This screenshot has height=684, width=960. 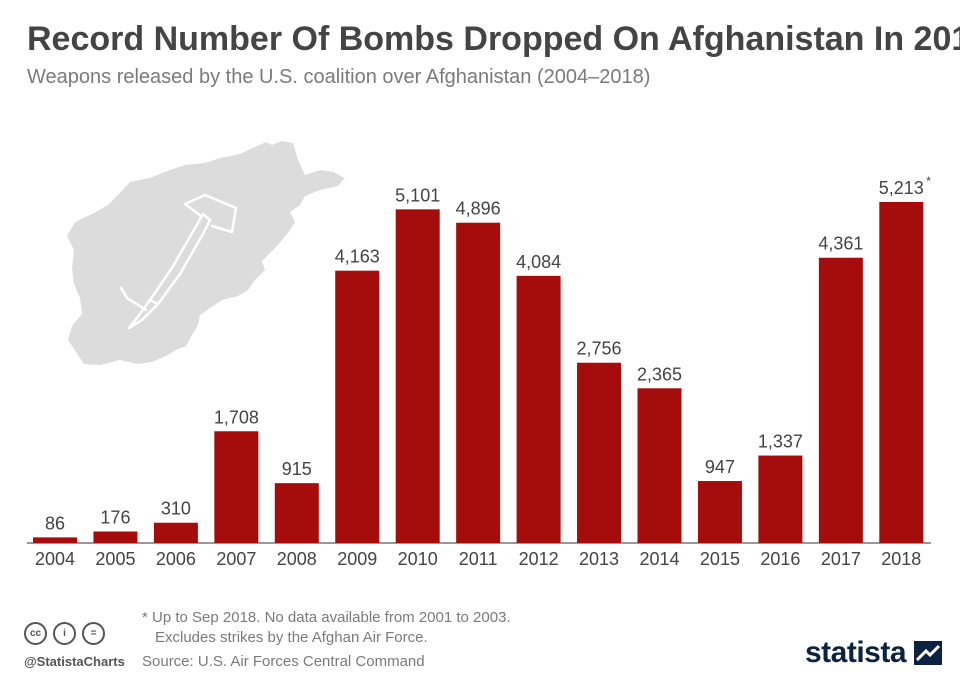 What do you see at coordinates (35, 633) in the screenshot?
I see `cc-icon: cc` at bounding box center [35, 633].